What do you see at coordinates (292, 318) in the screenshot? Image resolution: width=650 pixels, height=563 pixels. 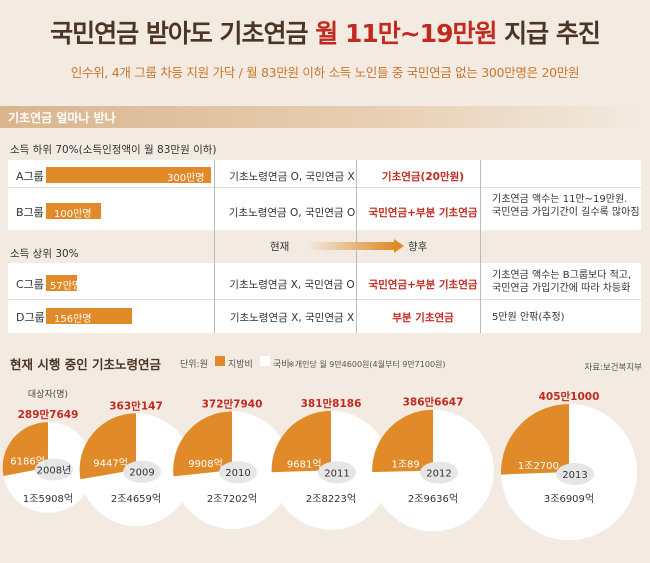 I see `current-status: 기초노령연금 X, 국민연금 X` at bounding box center [292, 318].